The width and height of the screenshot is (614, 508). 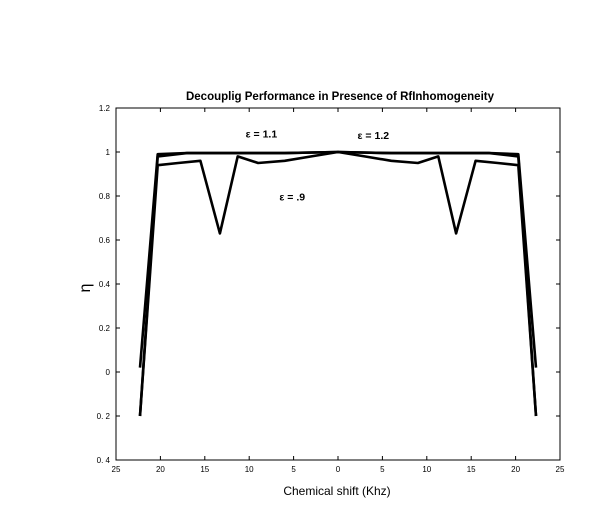 What do you see at coordinates (105, 196) in the screenshot?
I see `y-tick-label: 0.8` at bounding box center [105, 196].